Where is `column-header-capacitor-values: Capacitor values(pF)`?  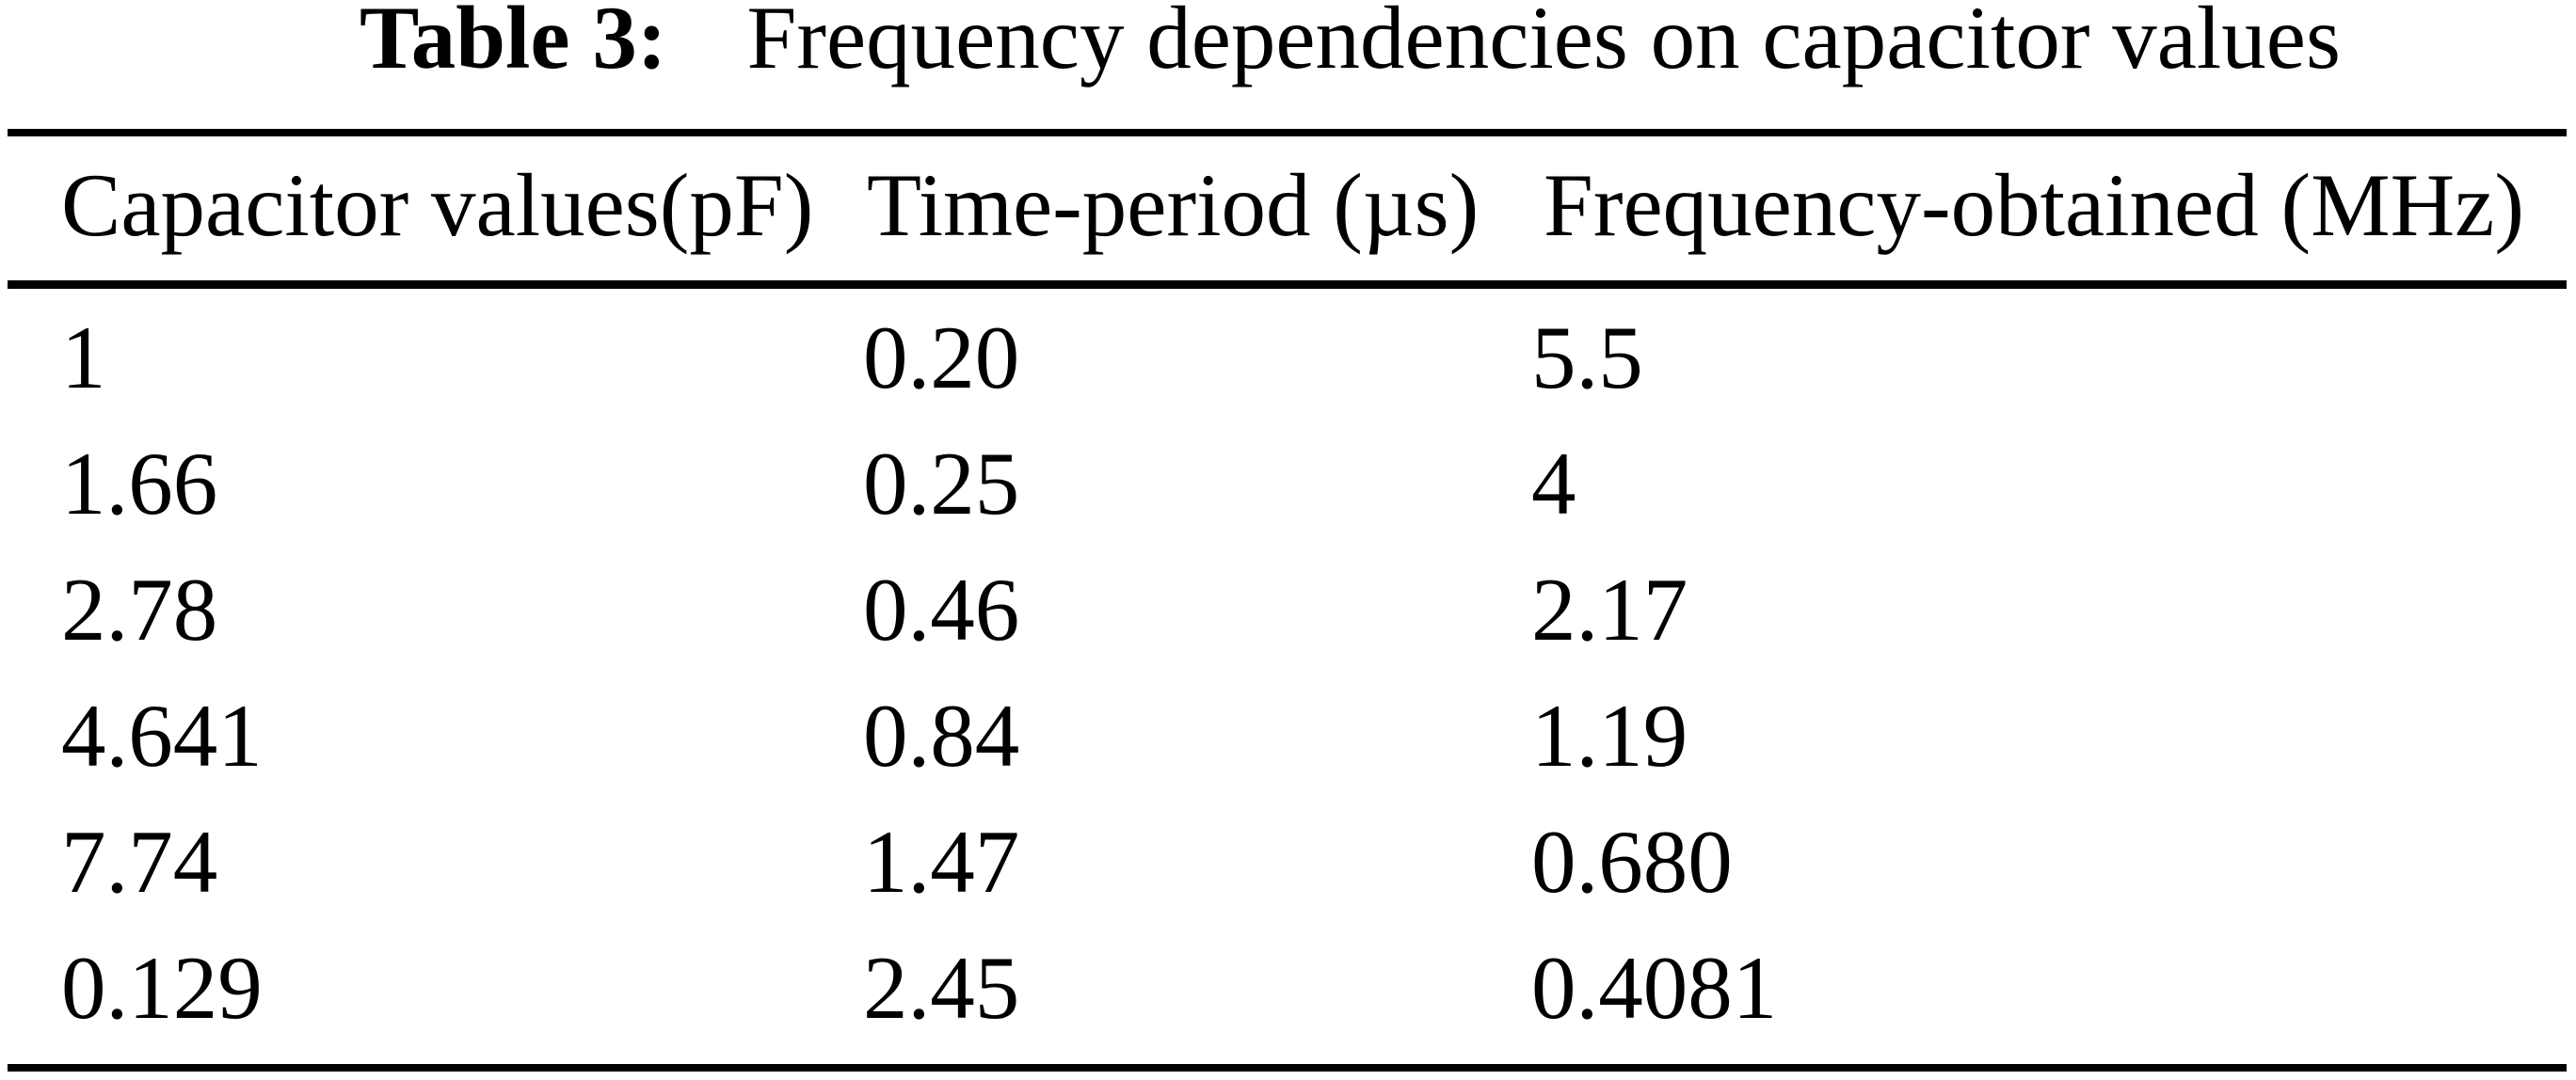 column-header-capacitor-values: Capacitor values(pF) is located at coordinates (437, 205).